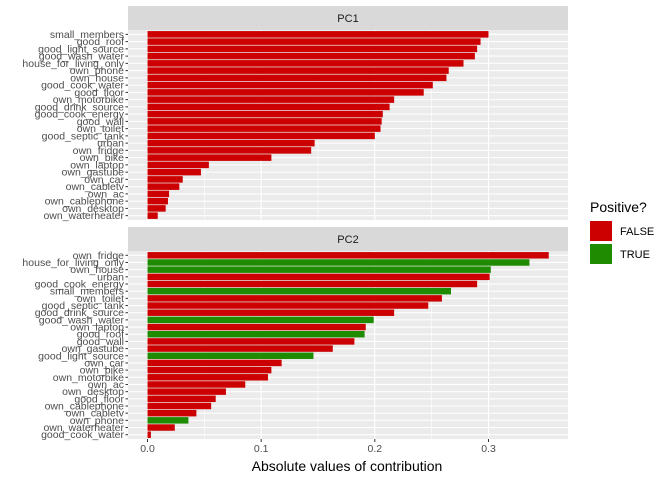  What do you see at coordinates (312, 49) in the screenshot?
I see `bar-good-light-source` at bounding box center [312, 49].